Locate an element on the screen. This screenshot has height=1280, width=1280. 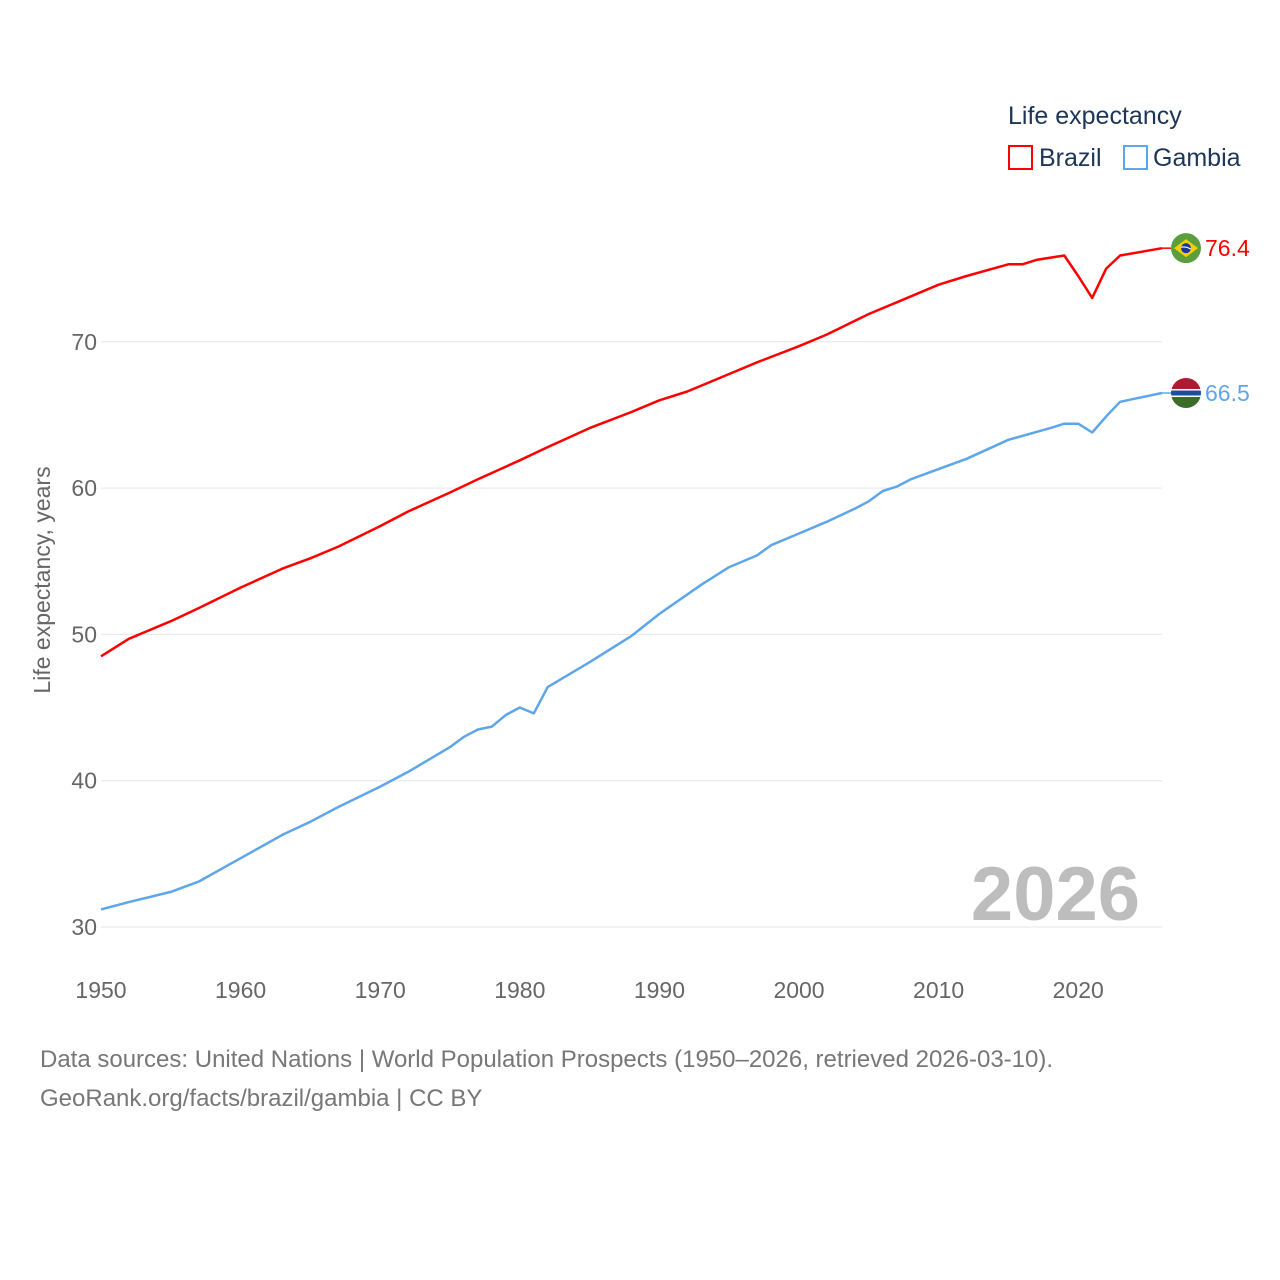
y-axis-label: Life expectancy, years is located at coordinates (42, 579).